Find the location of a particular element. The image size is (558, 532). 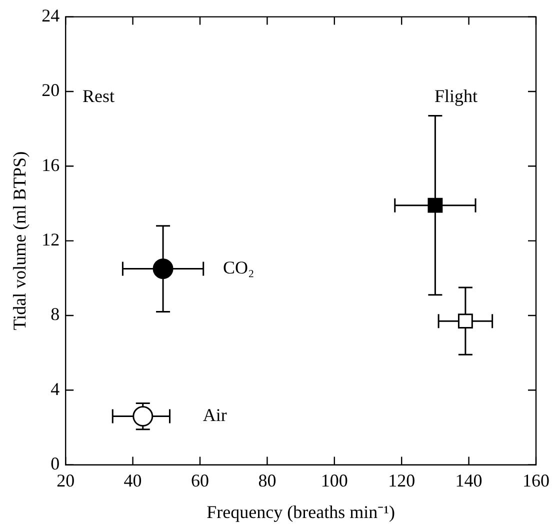

x-tick-label: 80 is located at coordinates (267, 480).